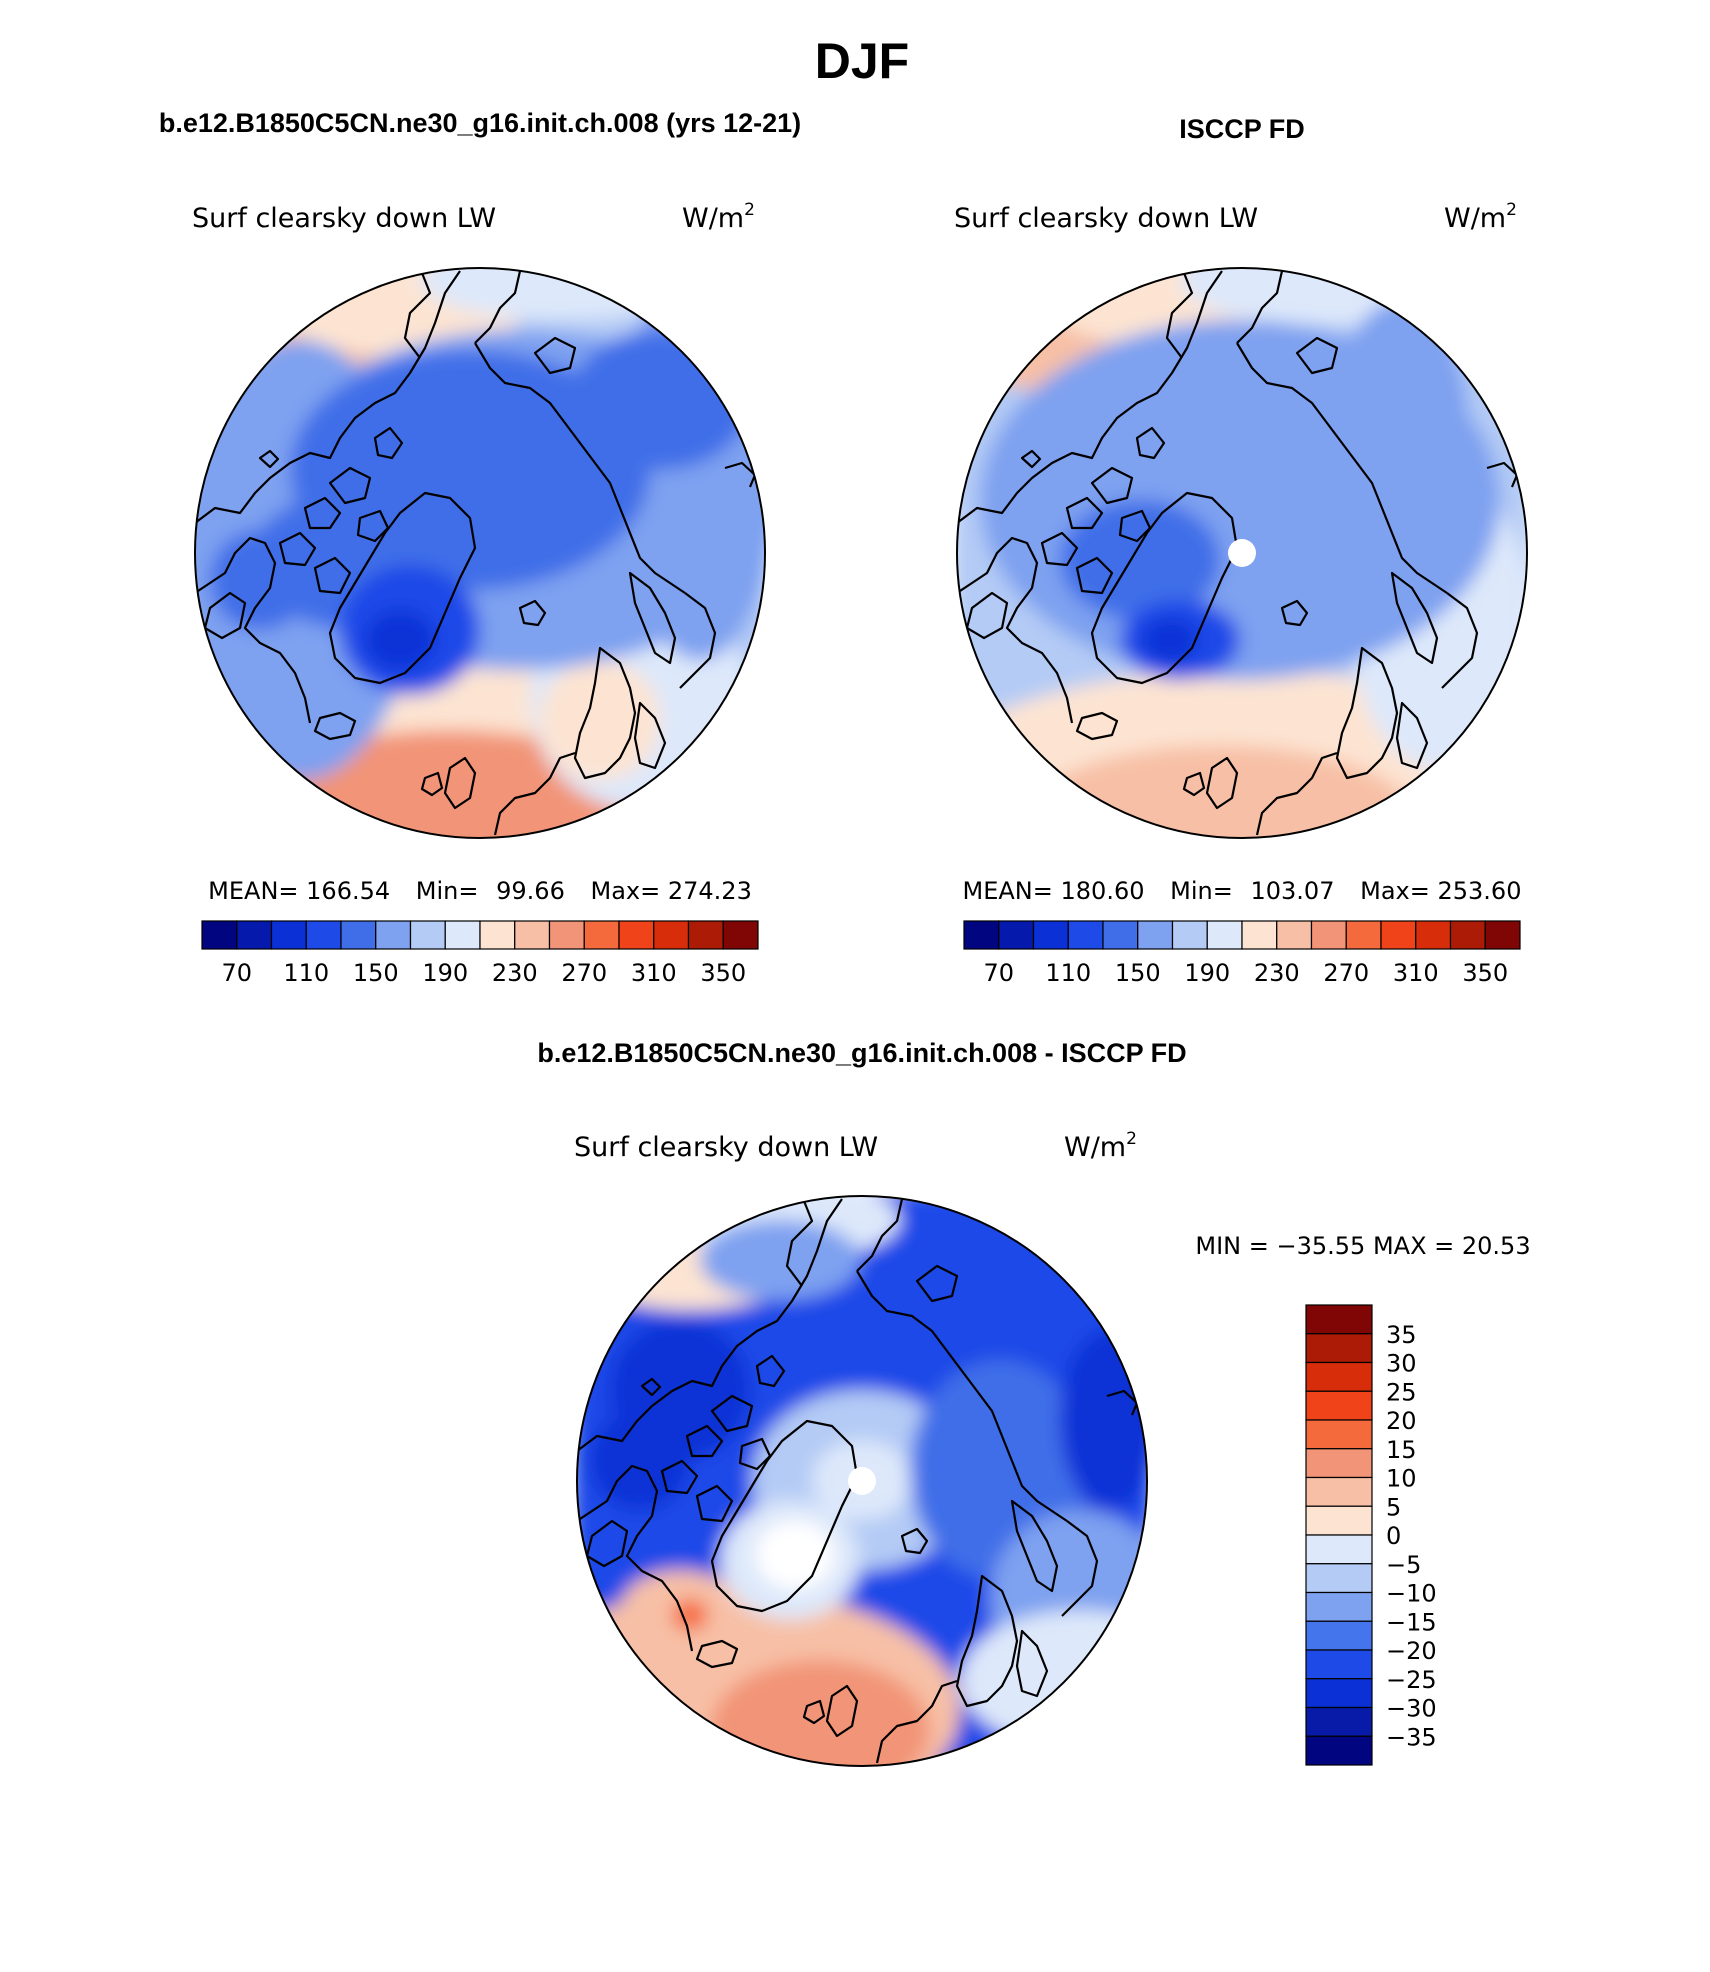 This screenshot has width=1710, height=1972. Describe the element at coordinates (1242, 129) in the screenshot. I see `panel-b-title: ISCCP FD` at that location.